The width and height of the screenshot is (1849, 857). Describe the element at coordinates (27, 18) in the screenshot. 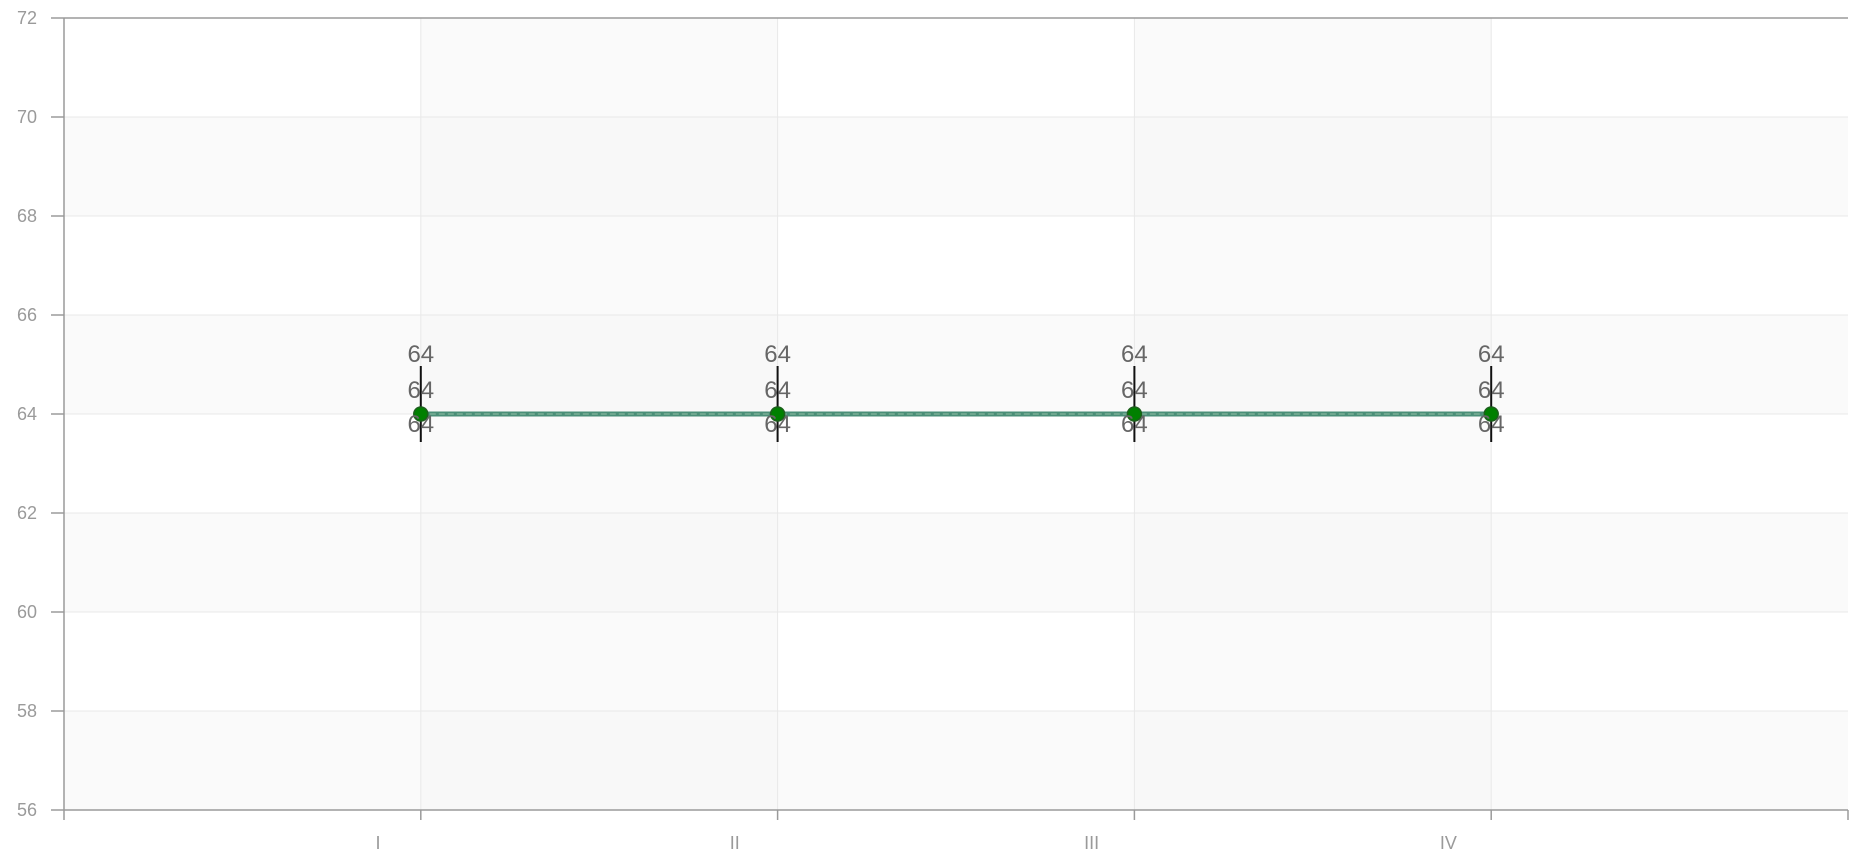

I see `y-tick-label: 72` at that location.